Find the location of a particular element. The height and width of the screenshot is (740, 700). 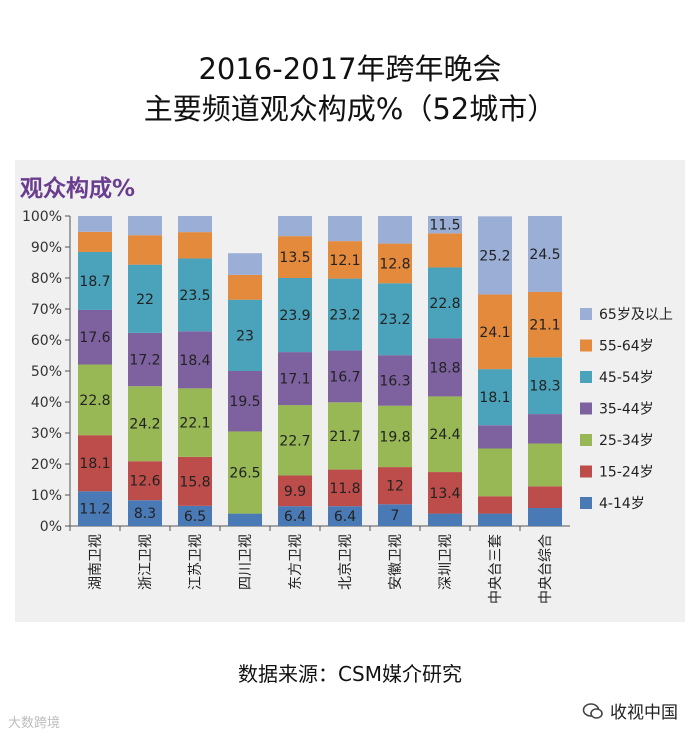

data-label: 24.5 is located at coordinates (544, 255).